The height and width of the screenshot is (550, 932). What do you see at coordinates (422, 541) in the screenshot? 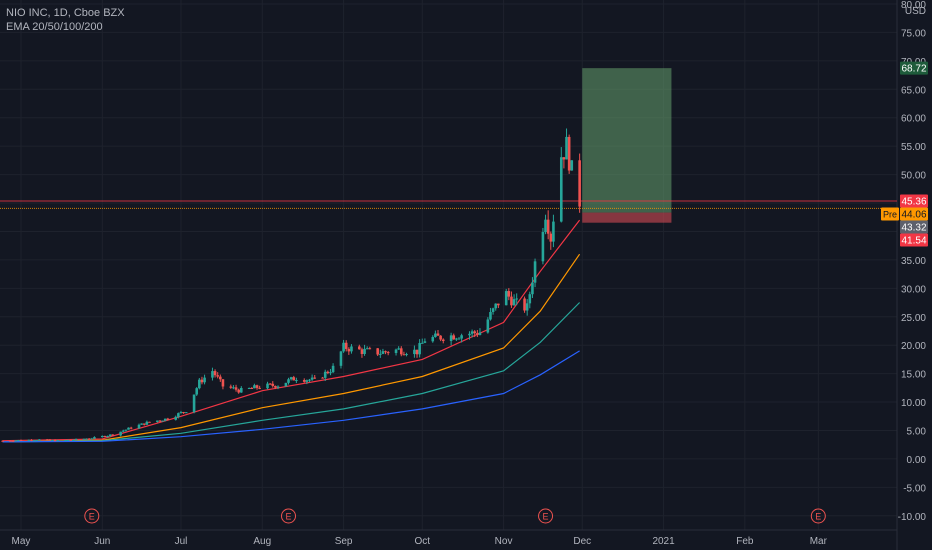
I see `x-tick-label: Oct` at bounding box center [422, 541].